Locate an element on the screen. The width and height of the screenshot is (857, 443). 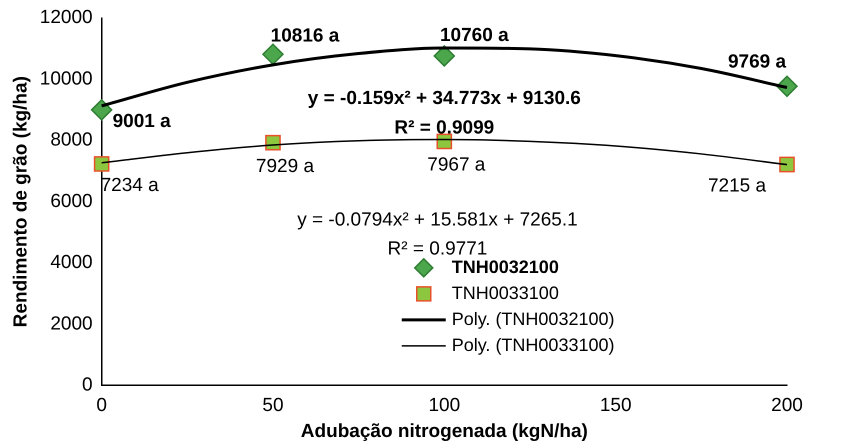
data-label: 10816 a is located at coordinates (305, 35).